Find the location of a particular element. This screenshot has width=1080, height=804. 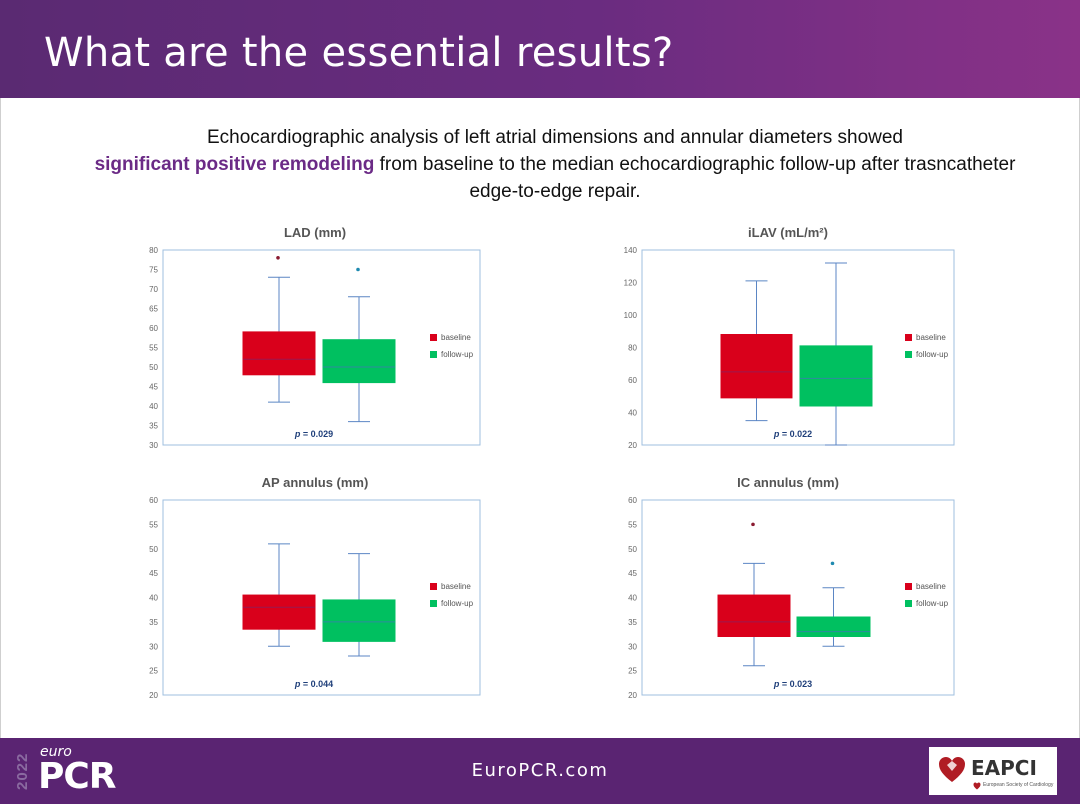

p-value: p = 0.022 is located at coordinates (792, 434).